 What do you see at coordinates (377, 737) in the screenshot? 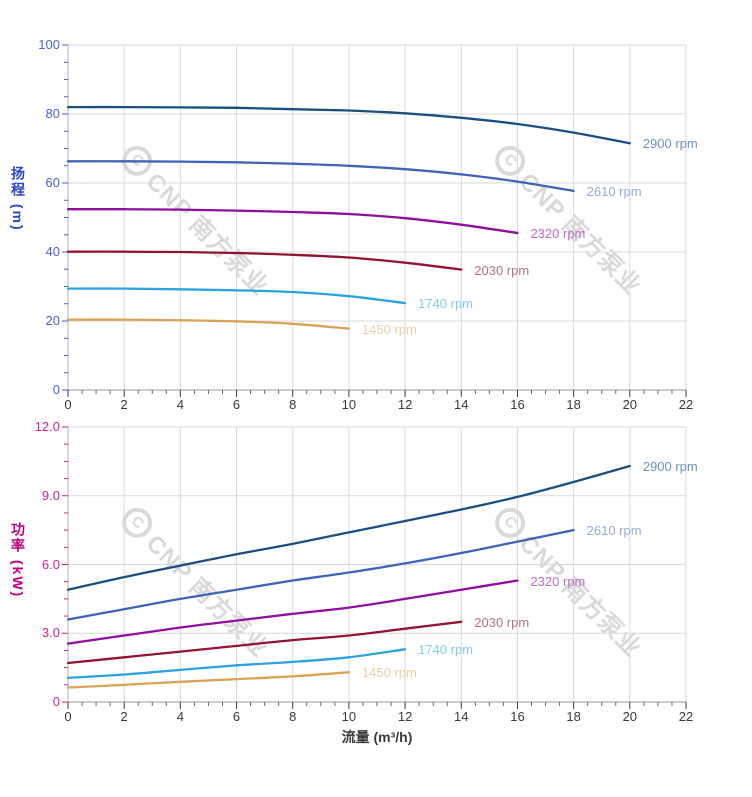
I see `x-axis-title-flow: 流量 (m³/h)` at bounding box center [377, 737].